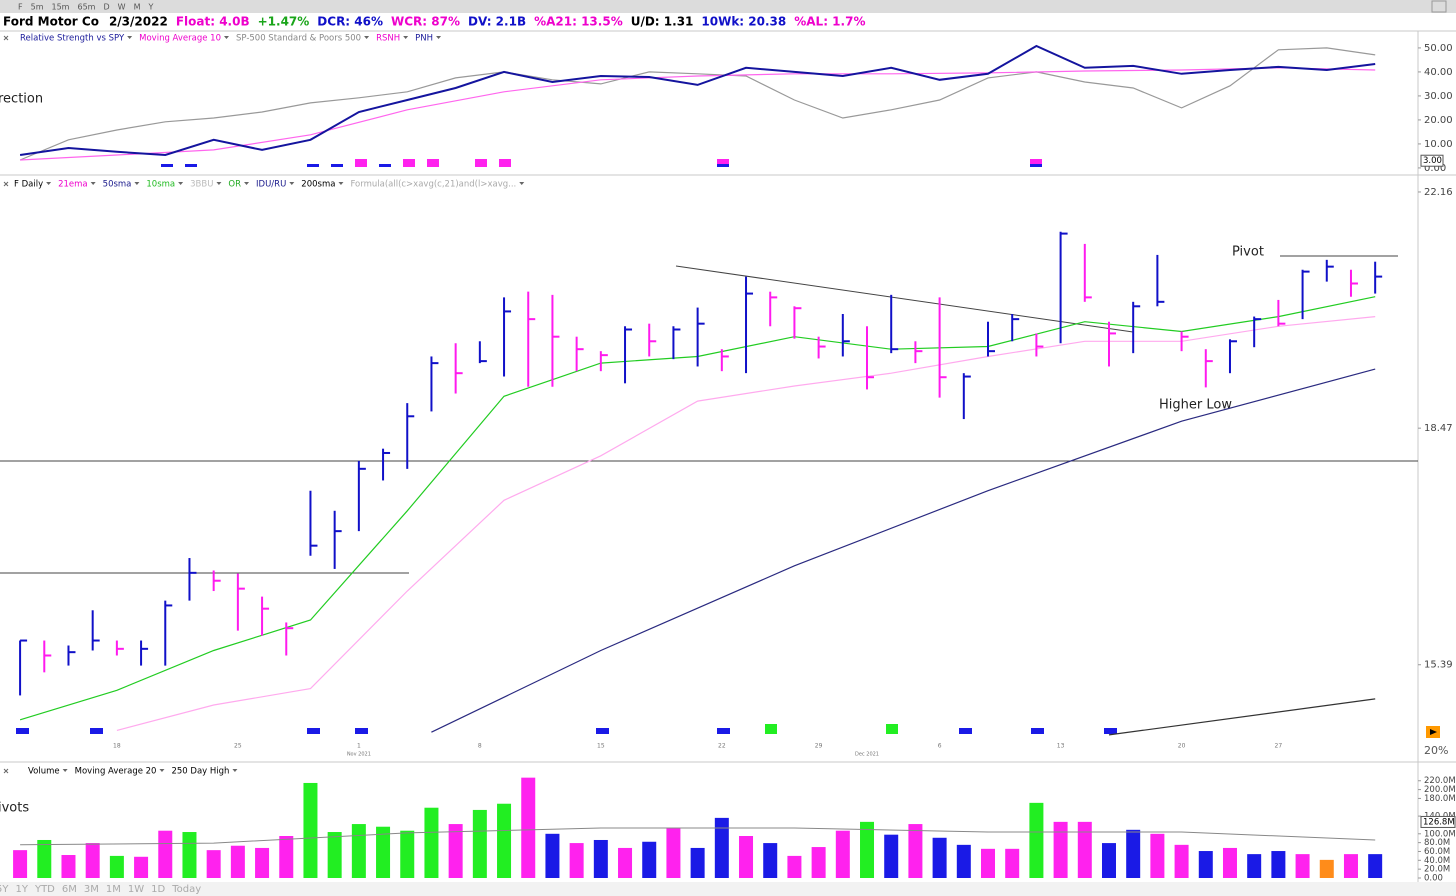 Image resolution: width=1456 pixels, height=896 pixels. What do you see at coordinates (37, 7) in the screenshot?
I see `toolbar-button: 5m` at bounding box center [37, 7].